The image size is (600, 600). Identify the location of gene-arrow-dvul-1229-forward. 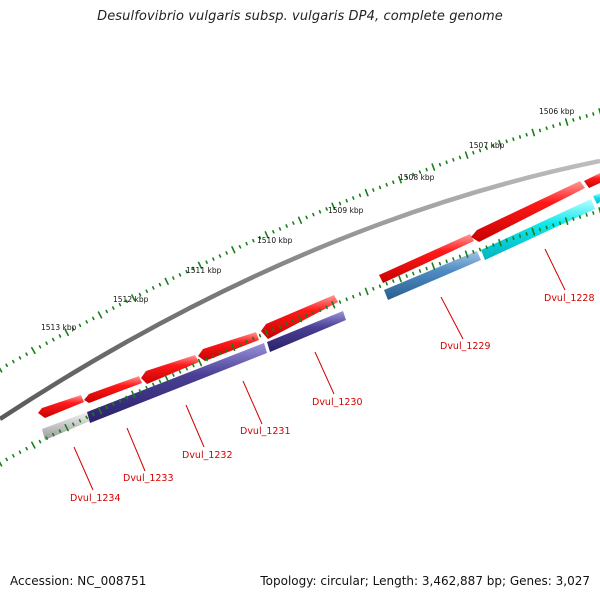
(426, 258).